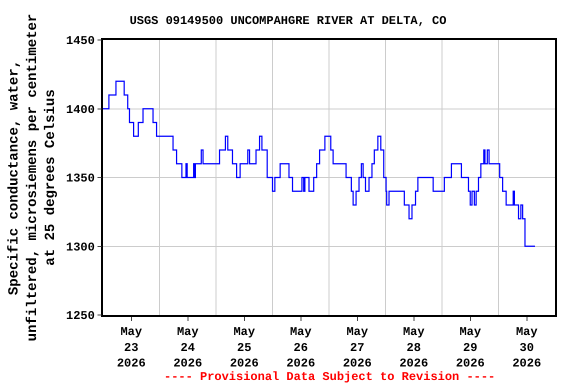 The height and width of the screenshot is (384, 576). Describe the element at coordinates (527, 347) in the screenshot. I see `x-tick-label: May 30 2026` at that location.